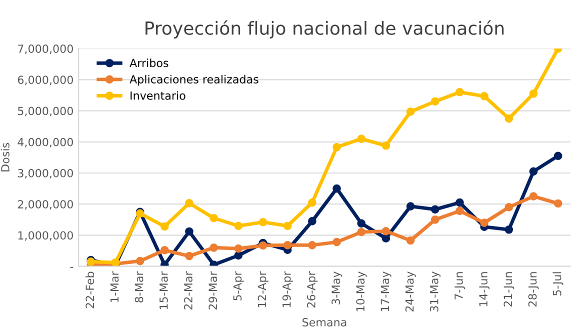  I want to click on x-tick-label: 28-Jun, so click(533, 289).